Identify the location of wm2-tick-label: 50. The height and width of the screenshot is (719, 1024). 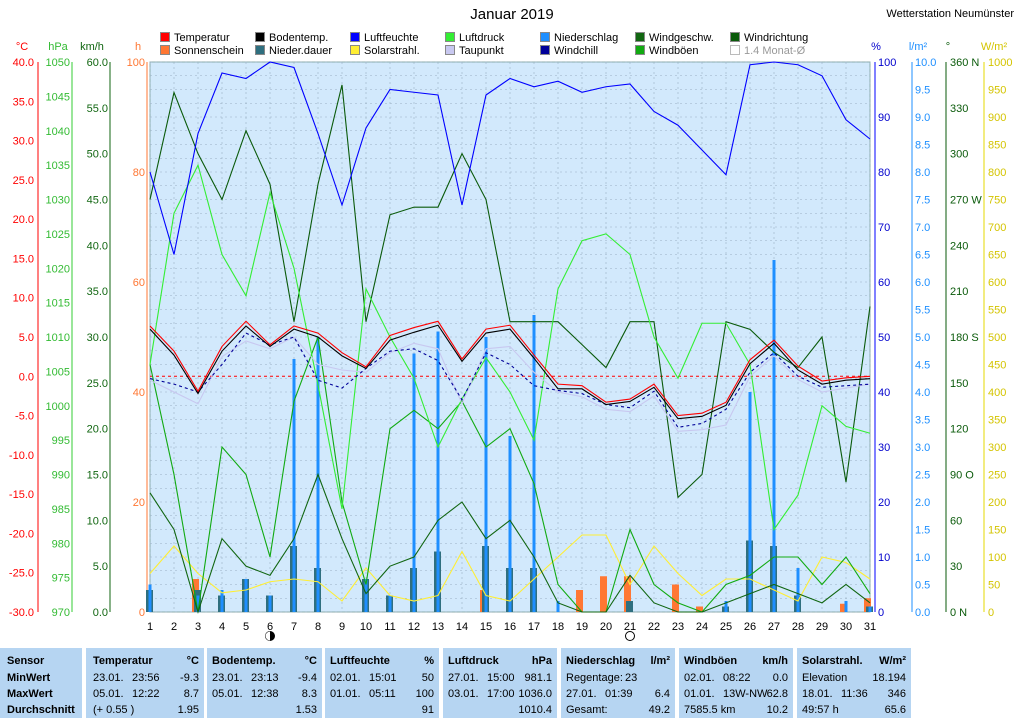
(994, 586).